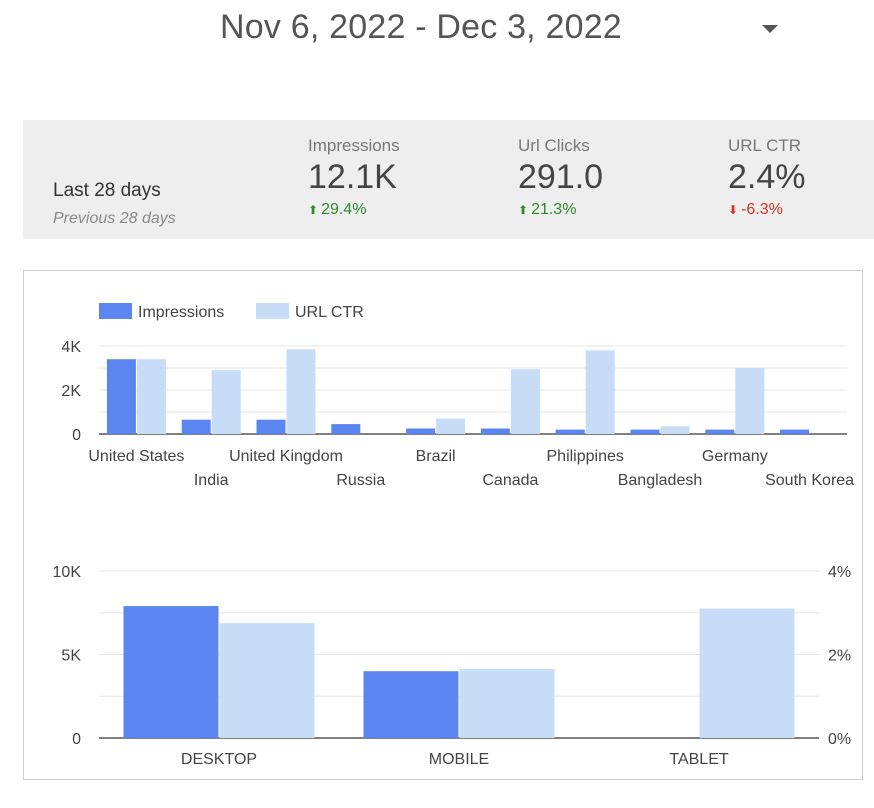  Describe the element at coordinates (733, 210) in the screenshot. I see `arrow-down-icon: ⬇` at that location.